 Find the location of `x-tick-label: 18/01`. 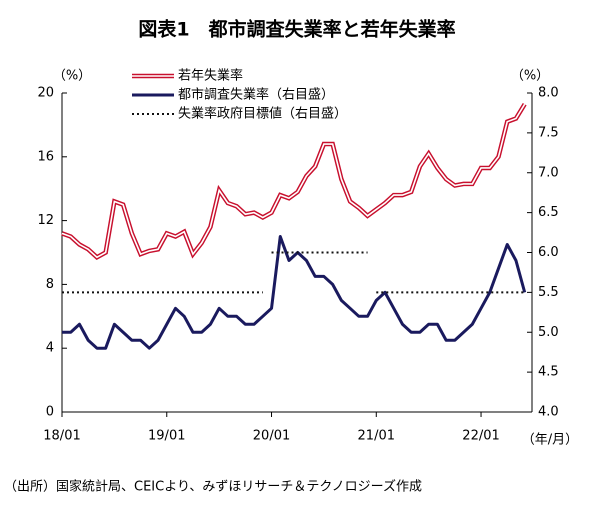

x-tick-label: 18/01 is located at coordinates (61, 436).